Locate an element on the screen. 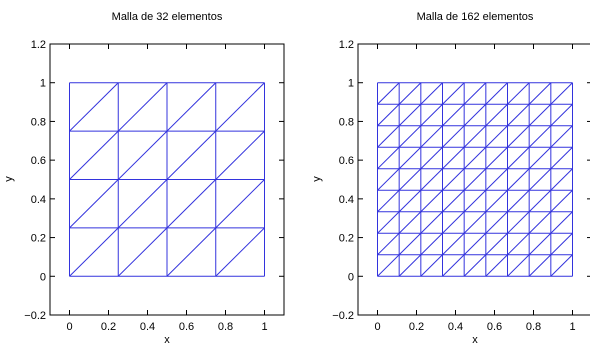 This screenshot has height=354, width=590. y-tick-label: 1.2 is located at coordinates (38, 45).